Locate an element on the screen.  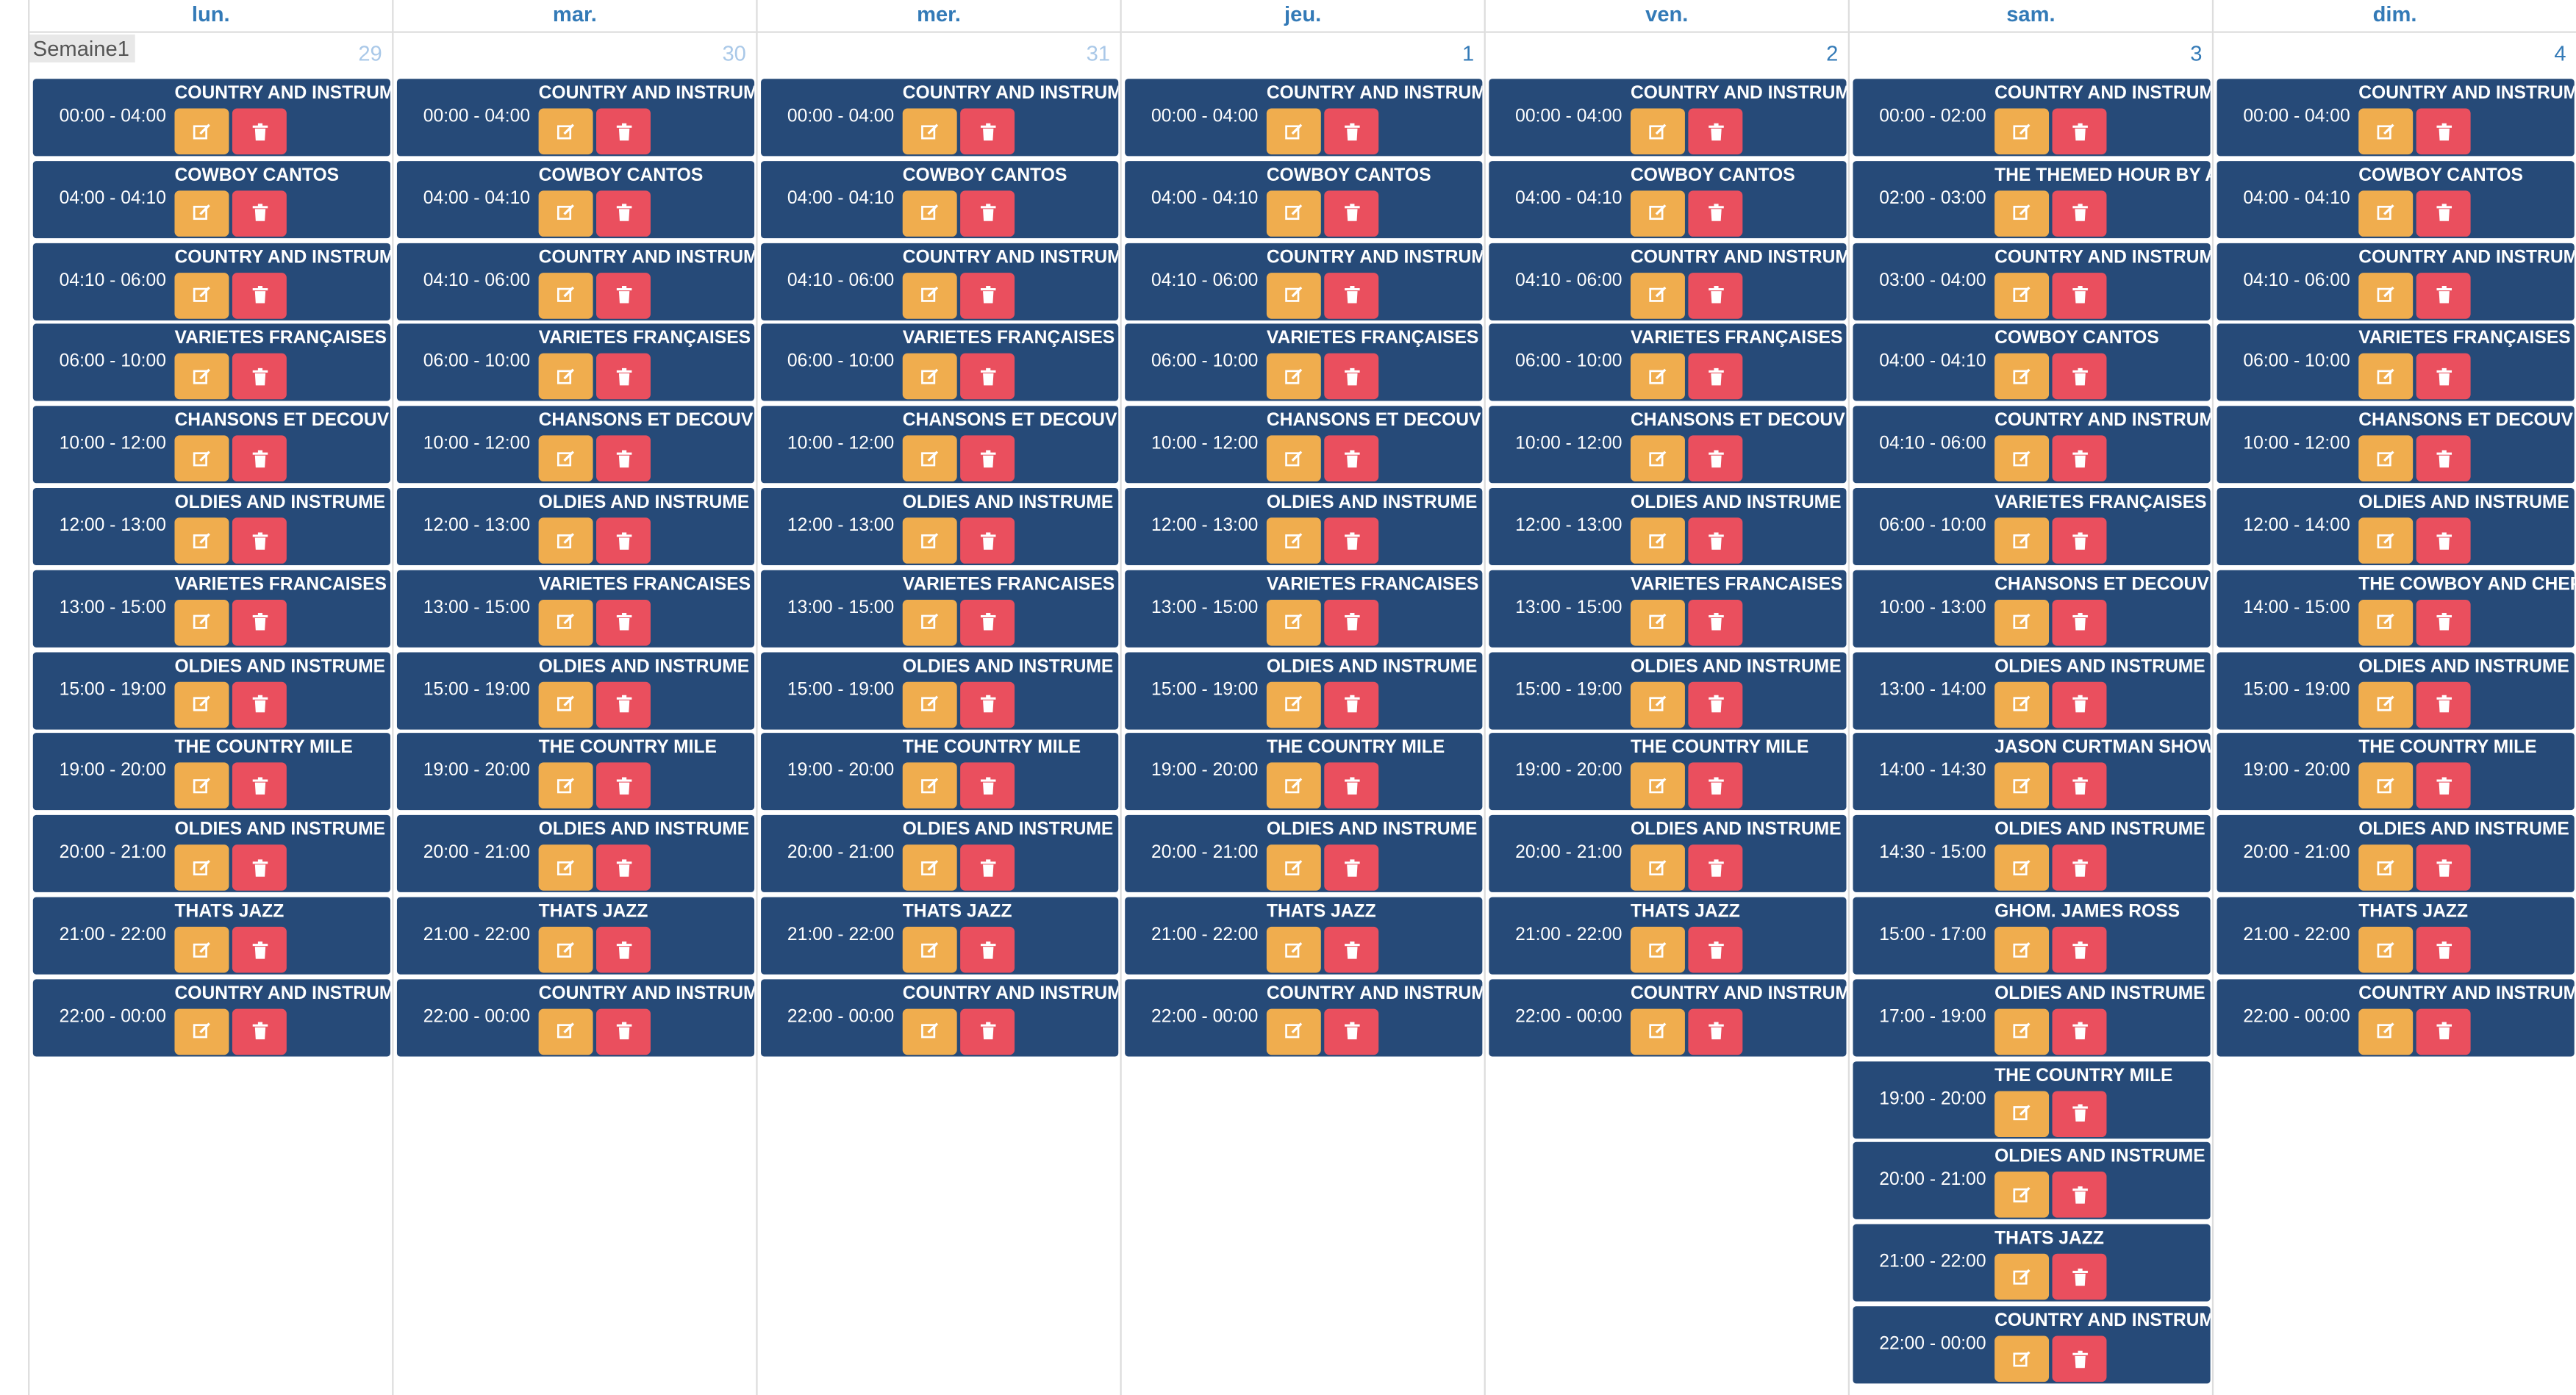
event: 13:00 - 14:00 OLDIES AND INSTRUME is located at coordinates (2032, 690).